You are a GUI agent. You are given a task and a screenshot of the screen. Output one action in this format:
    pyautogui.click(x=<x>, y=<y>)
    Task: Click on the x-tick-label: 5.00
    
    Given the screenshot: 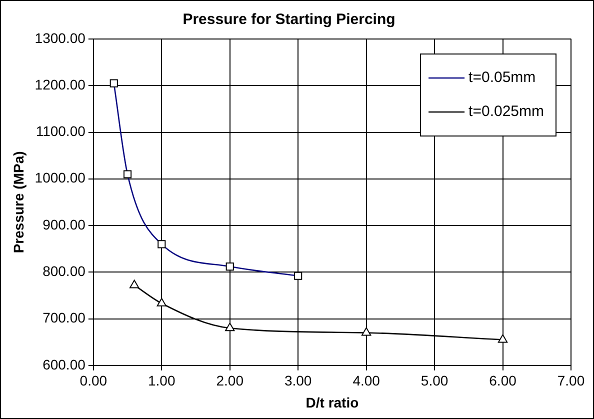 What is the action you would take?
    pyautogui.click(x=434, y=380)
    